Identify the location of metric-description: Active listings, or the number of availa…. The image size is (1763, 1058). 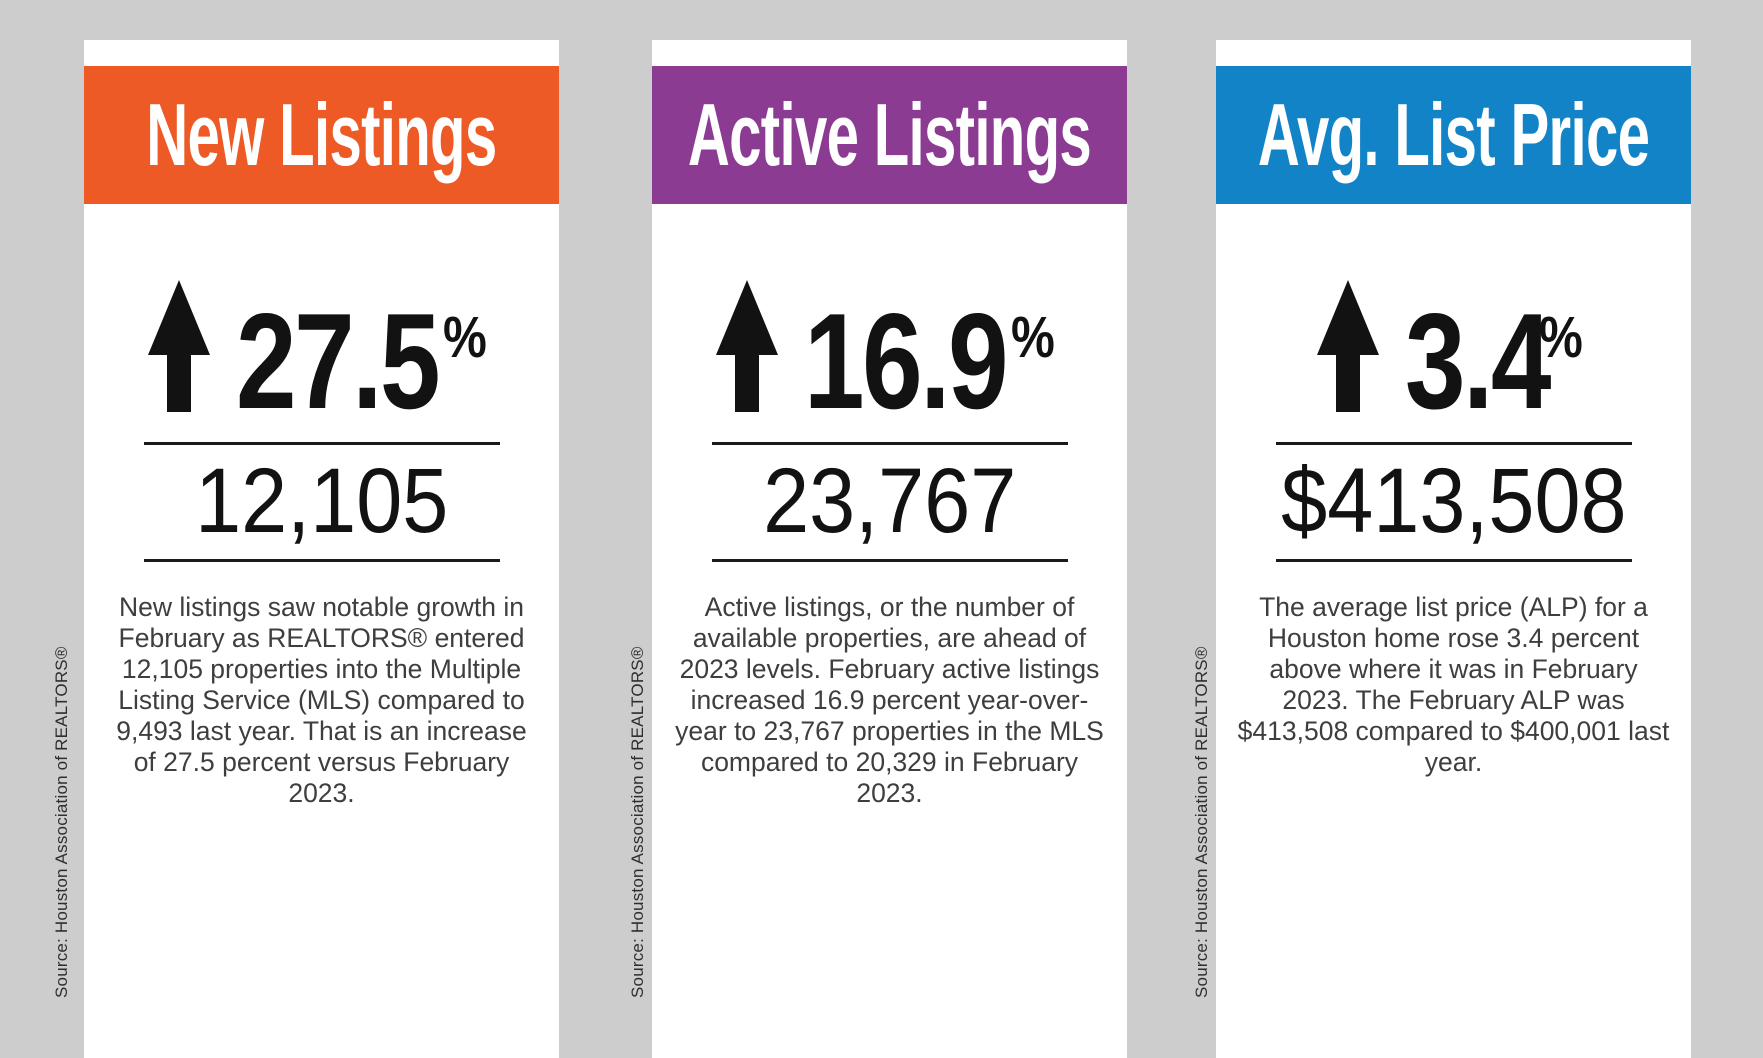
(889, 700).